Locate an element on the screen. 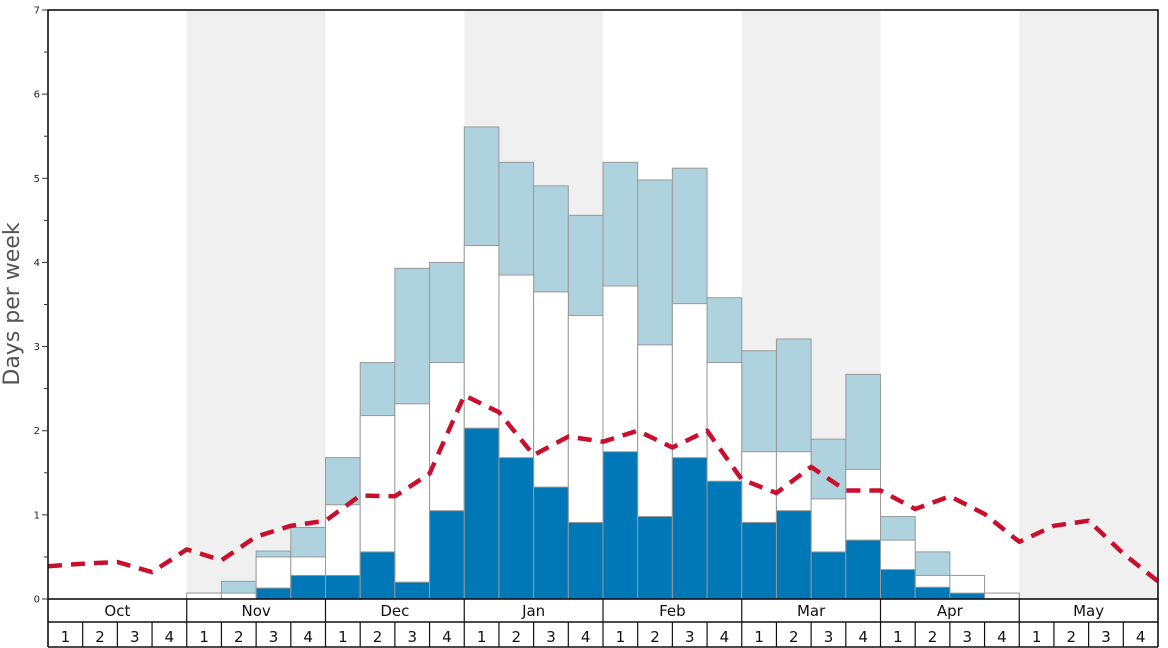 This screenshot has height=648, width=1168. y-tick-label: 2 is located at coordinates (37, 431).